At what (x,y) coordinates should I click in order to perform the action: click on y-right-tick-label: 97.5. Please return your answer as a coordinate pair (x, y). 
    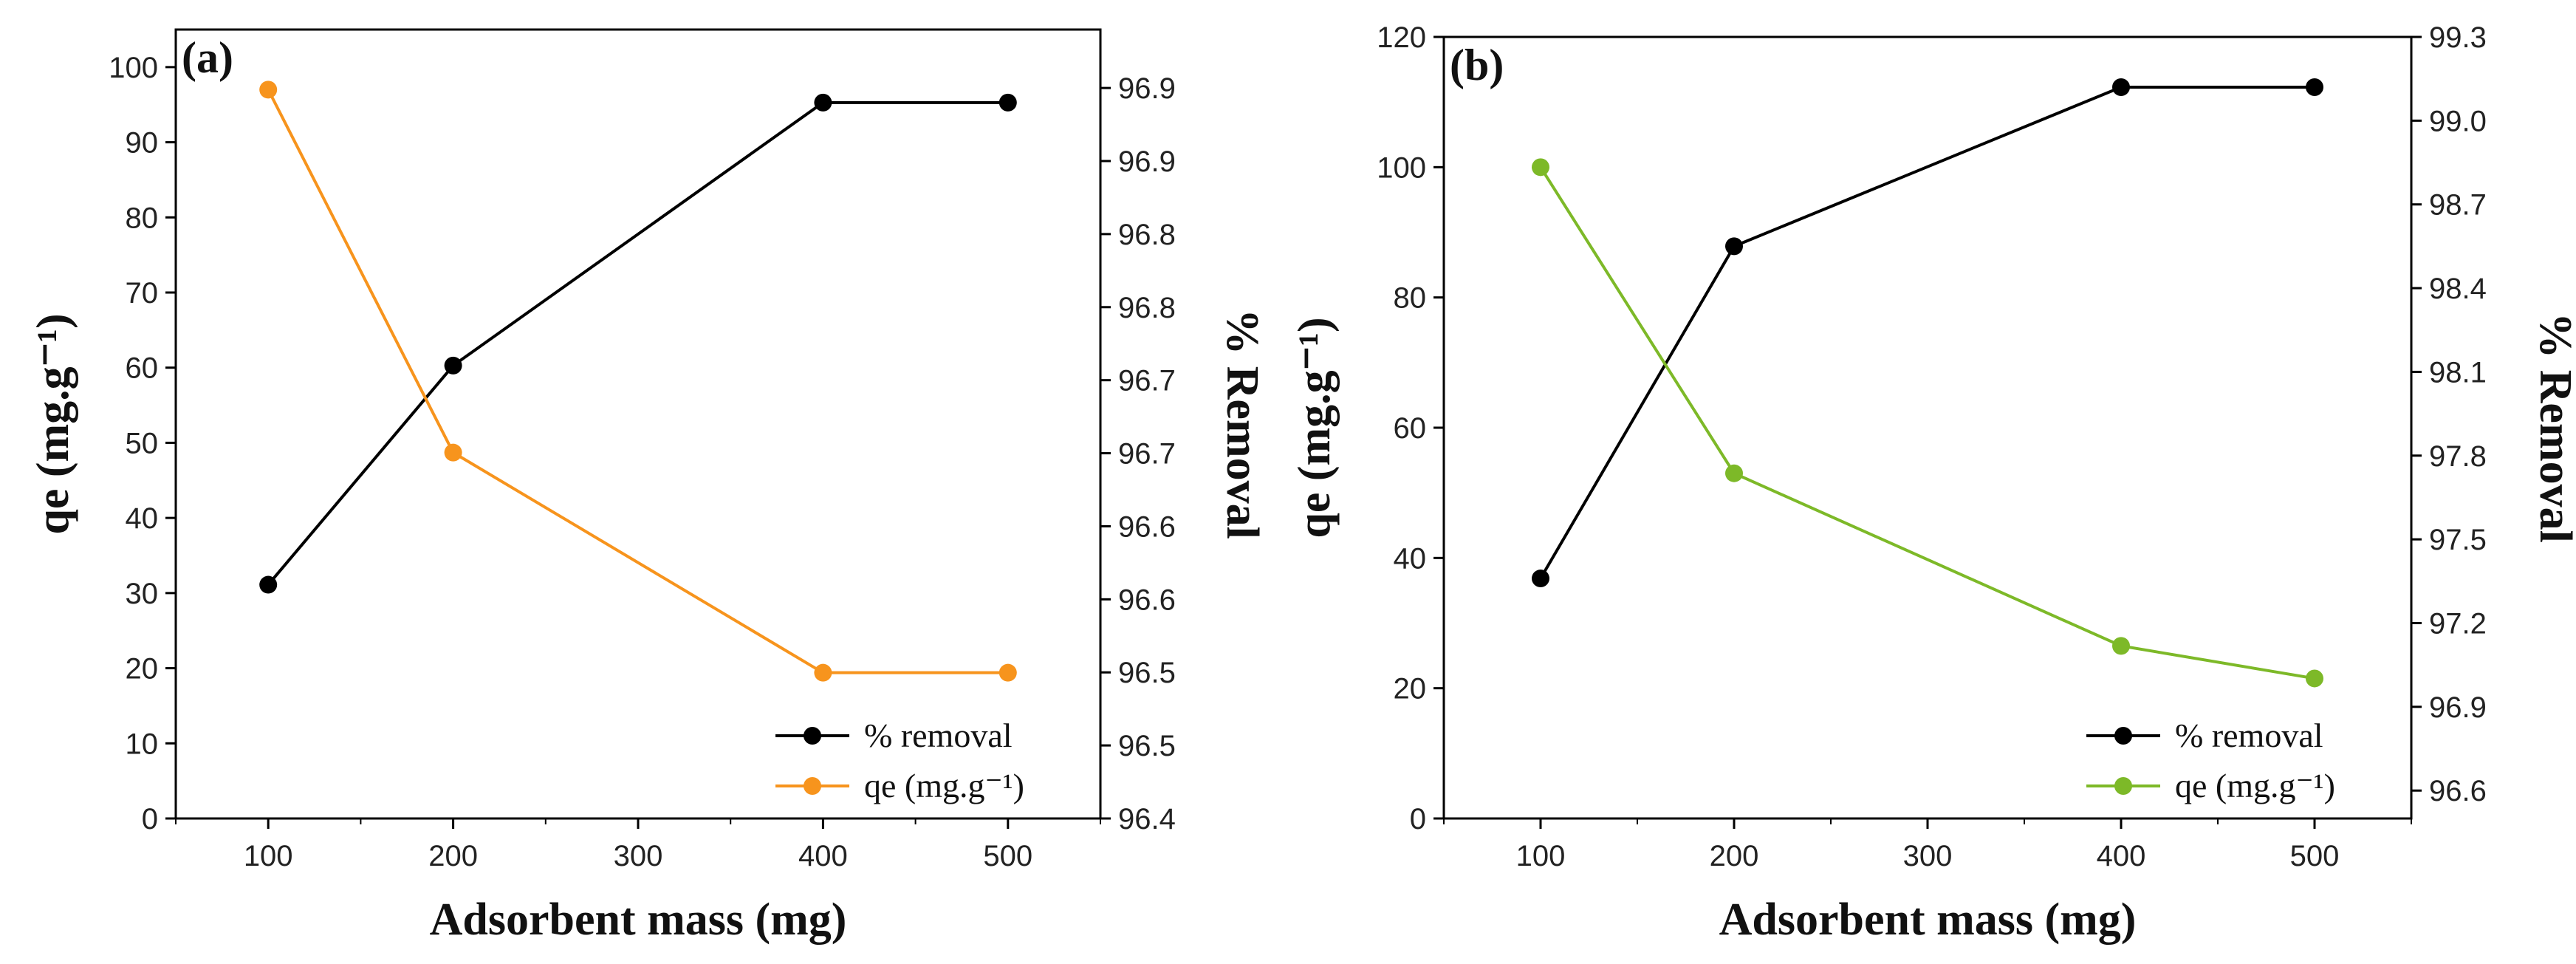
    Looking at the image, I should click on (2458, 540).